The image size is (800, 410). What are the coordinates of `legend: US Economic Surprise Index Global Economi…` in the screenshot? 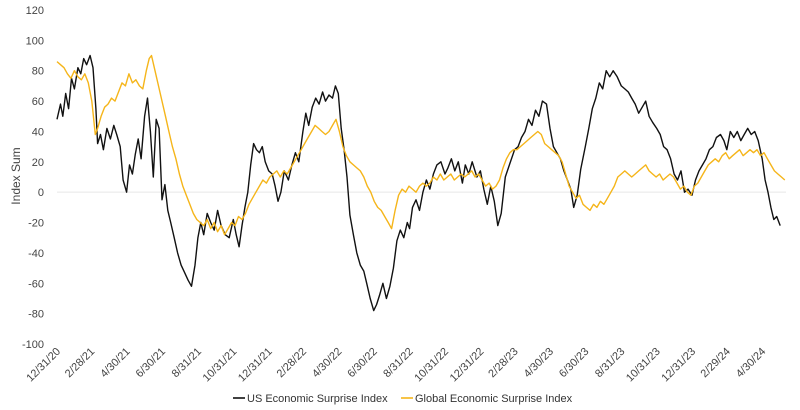 It's located at (403, 399).